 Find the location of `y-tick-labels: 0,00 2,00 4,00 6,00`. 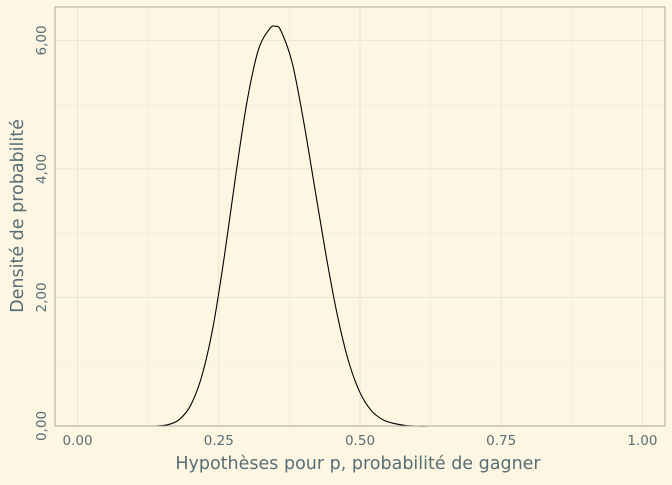

y-tick-labels: 0,00 2,00 4,00 6,00 is located at coordinates (42, 233).